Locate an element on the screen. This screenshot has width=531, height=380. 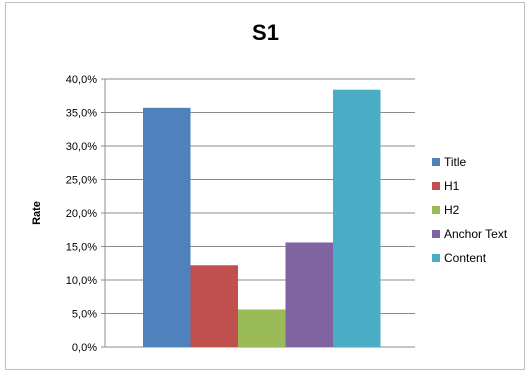
legend-item: Anchor Text is located at coordinates (469, 234).